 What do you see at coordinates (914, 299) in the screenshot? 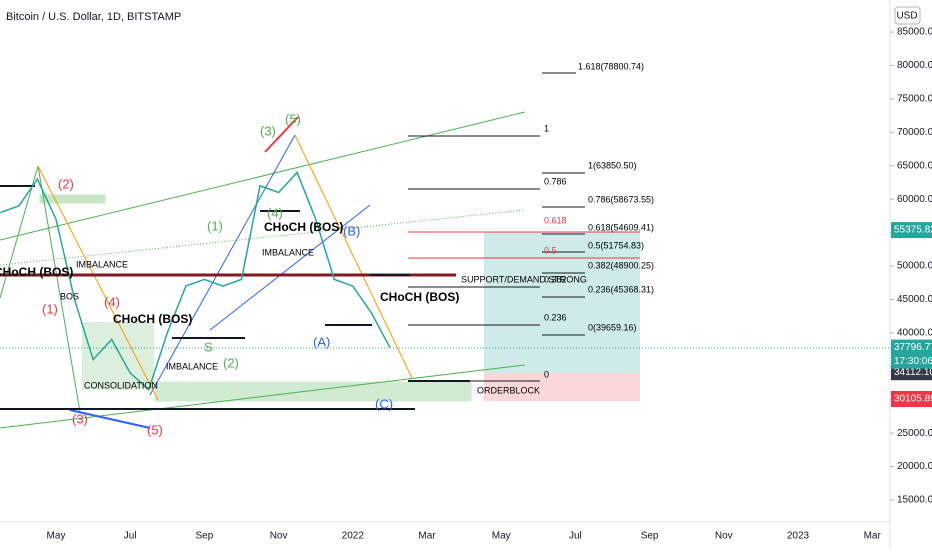
I see `y-tick-label: 45000.00` at bounding box center [914, 299].